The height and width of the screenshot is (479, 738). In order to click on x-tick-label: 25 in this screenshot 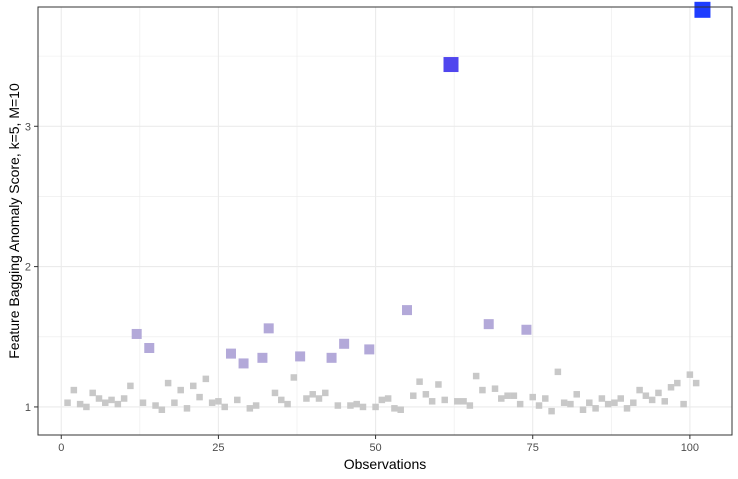, I will do `click(218, 448)`.